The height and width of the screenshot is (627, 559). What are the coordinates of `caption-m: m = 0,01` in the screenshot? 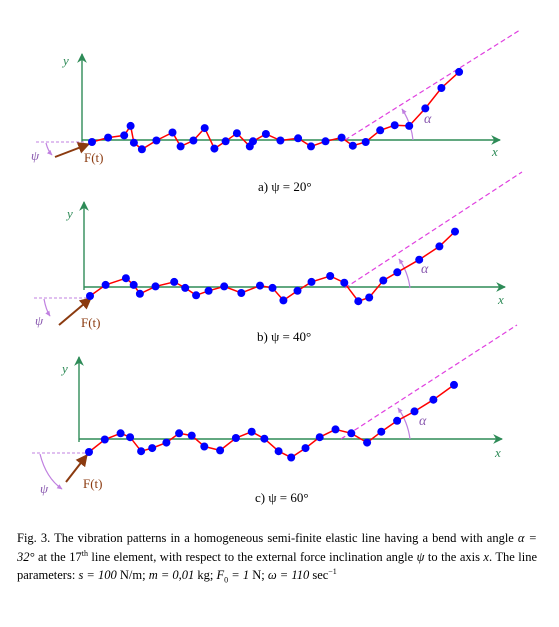 It's located at (171, 575).